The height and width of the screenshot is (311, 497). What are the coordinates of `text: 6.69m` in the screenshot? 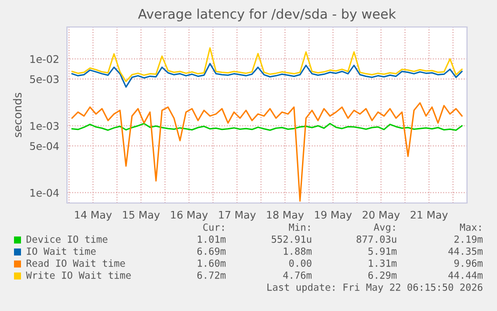 It's located at (211, 251).